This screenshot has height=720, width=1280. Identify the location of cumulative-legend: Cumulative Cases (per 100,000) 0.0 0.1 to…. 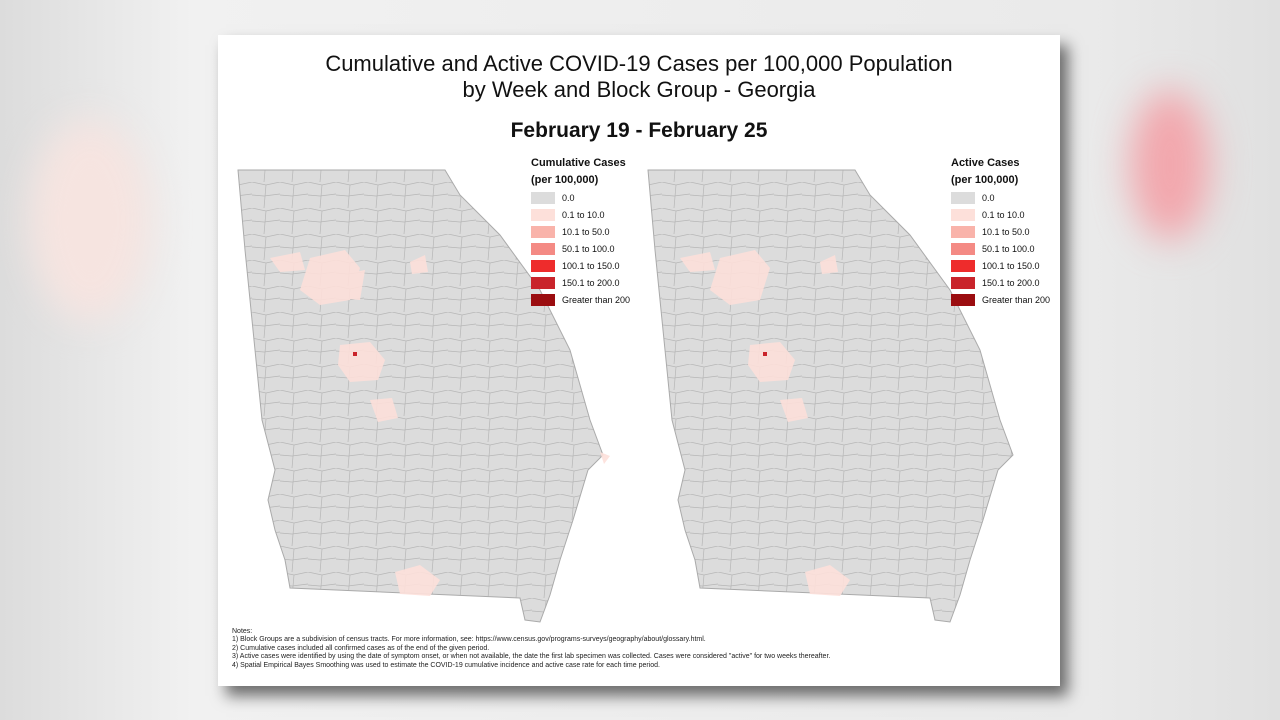
(580, 231).